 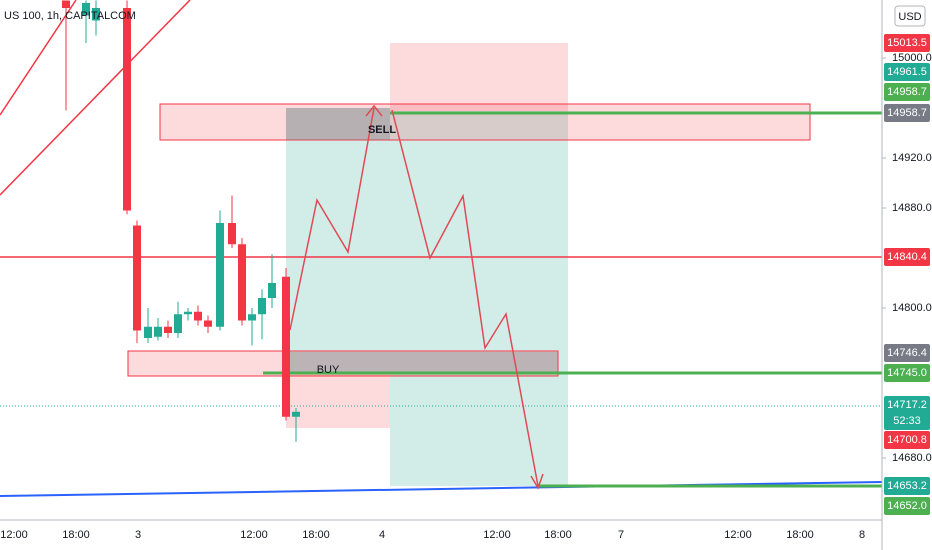 I want to click on currency-button, so click(x=910, y=16).